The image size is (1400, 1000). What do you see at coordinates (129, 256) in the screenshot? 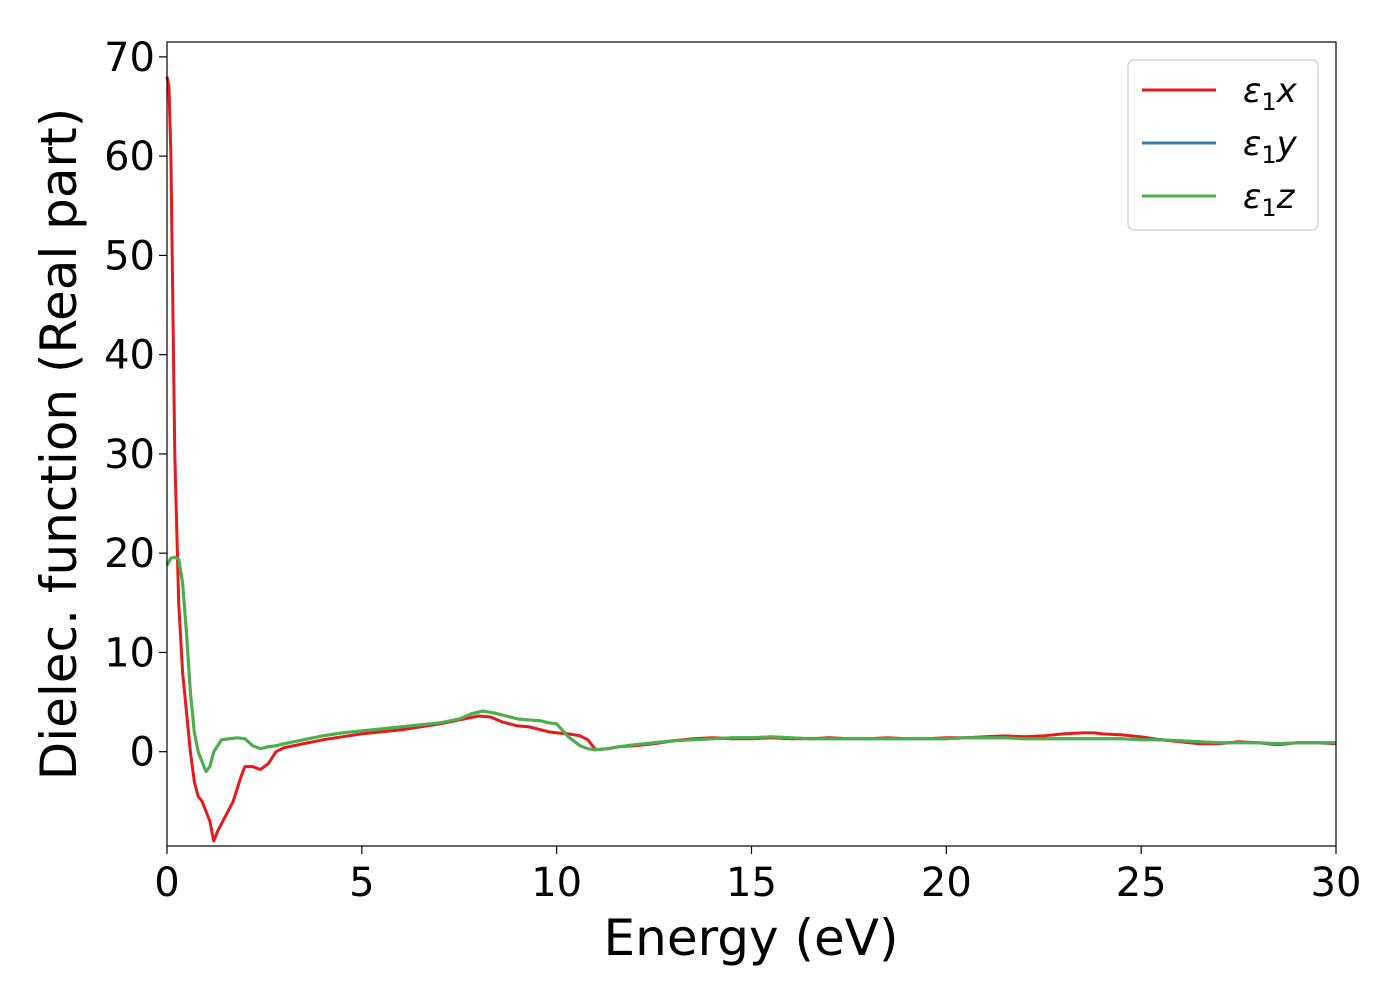
I see `y-tick-label: 50` at bounding box center [129, 256].